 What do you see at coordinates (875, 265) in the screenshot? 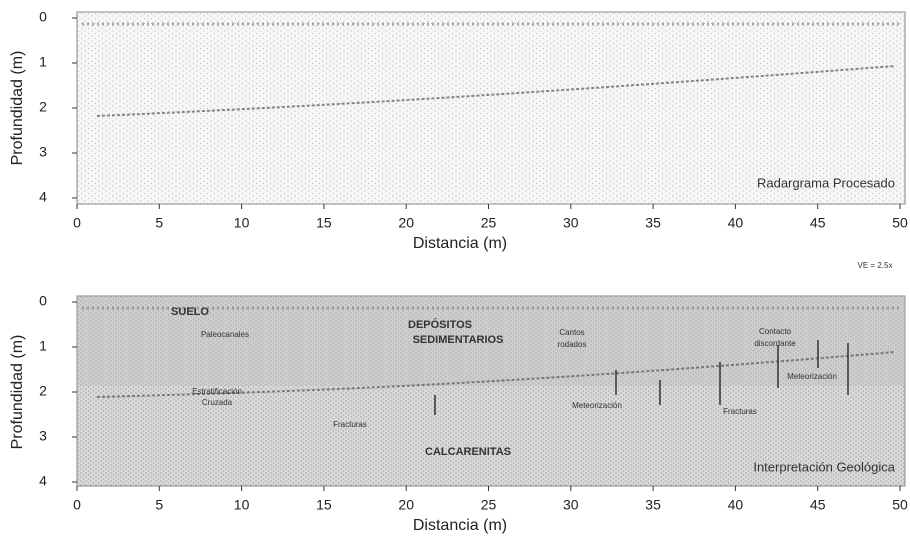
I see `note: VE = 2.5x` at bounding box center [875, 265].